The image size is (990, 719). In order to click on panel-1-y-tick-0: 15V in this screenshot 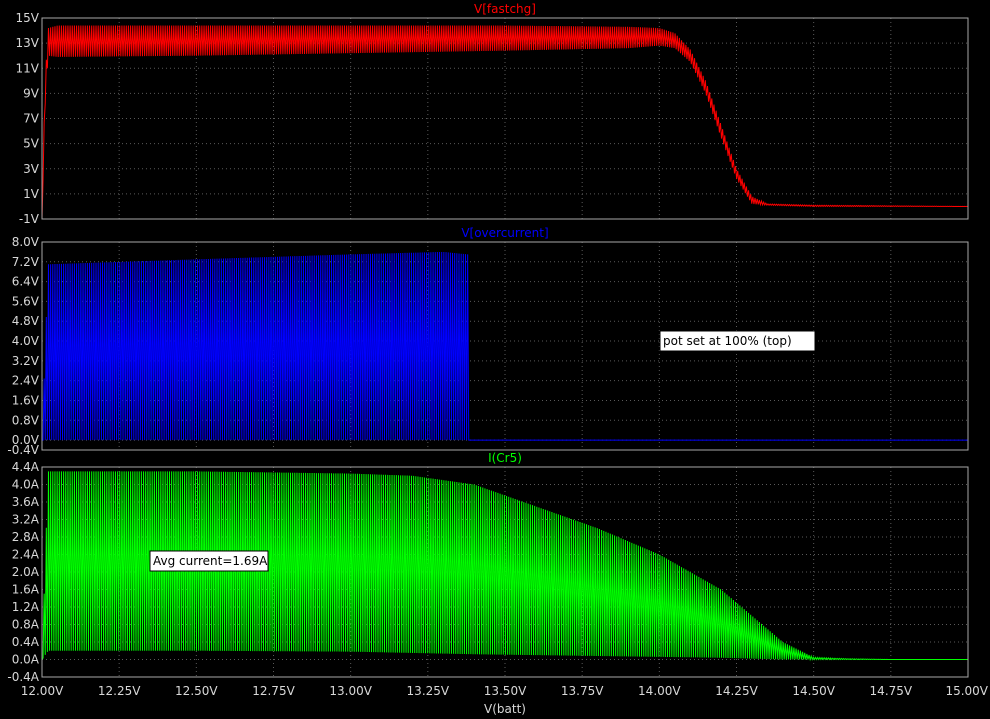, I will do `click(28, 18)`.